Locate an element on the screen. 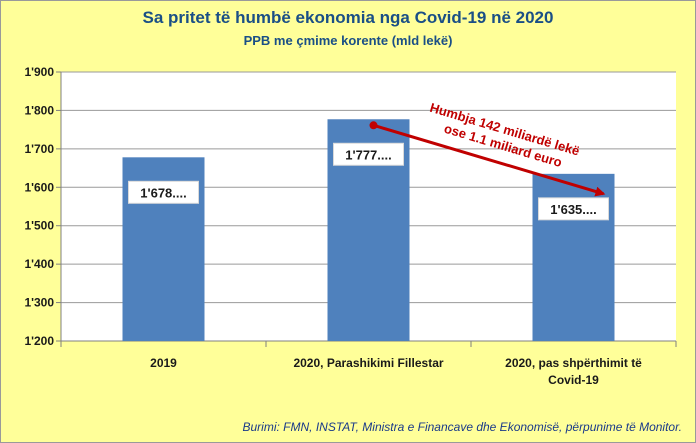  x-category-label: 2019 is located at coordinates (163, 363).